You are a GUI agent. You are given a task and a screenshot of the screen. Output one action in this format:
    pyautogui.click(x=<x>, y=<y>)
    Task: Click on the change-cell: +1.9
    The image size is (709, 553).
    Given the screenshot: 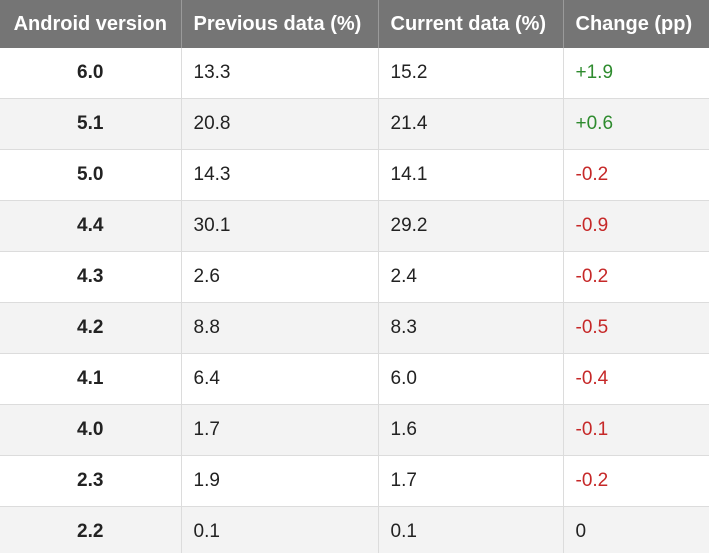 What is the action you would take?
    pyautogui.click(x=636, y=73)
    